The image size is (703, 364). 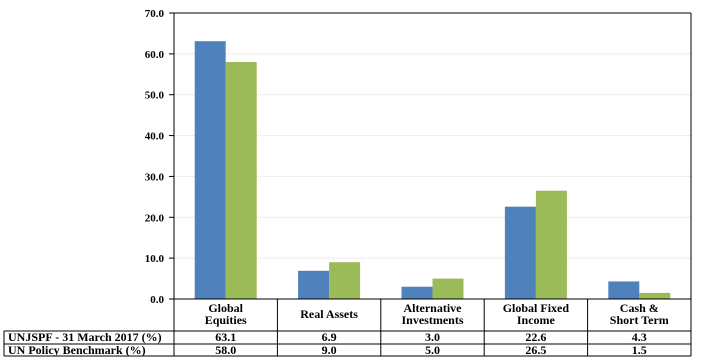 What do you see at coordinates (432, 337) in the screenshot?
I see `data-label: 3.0` at bounding box center [432, 337].